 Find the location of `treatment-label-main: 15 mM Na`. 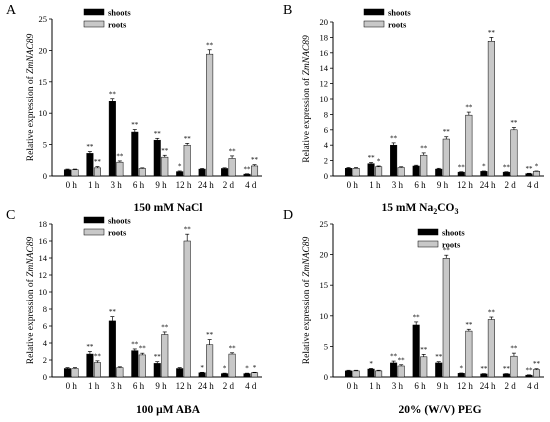

treatment-label-main: 15 mM Na is located at coordinates (408, 208).